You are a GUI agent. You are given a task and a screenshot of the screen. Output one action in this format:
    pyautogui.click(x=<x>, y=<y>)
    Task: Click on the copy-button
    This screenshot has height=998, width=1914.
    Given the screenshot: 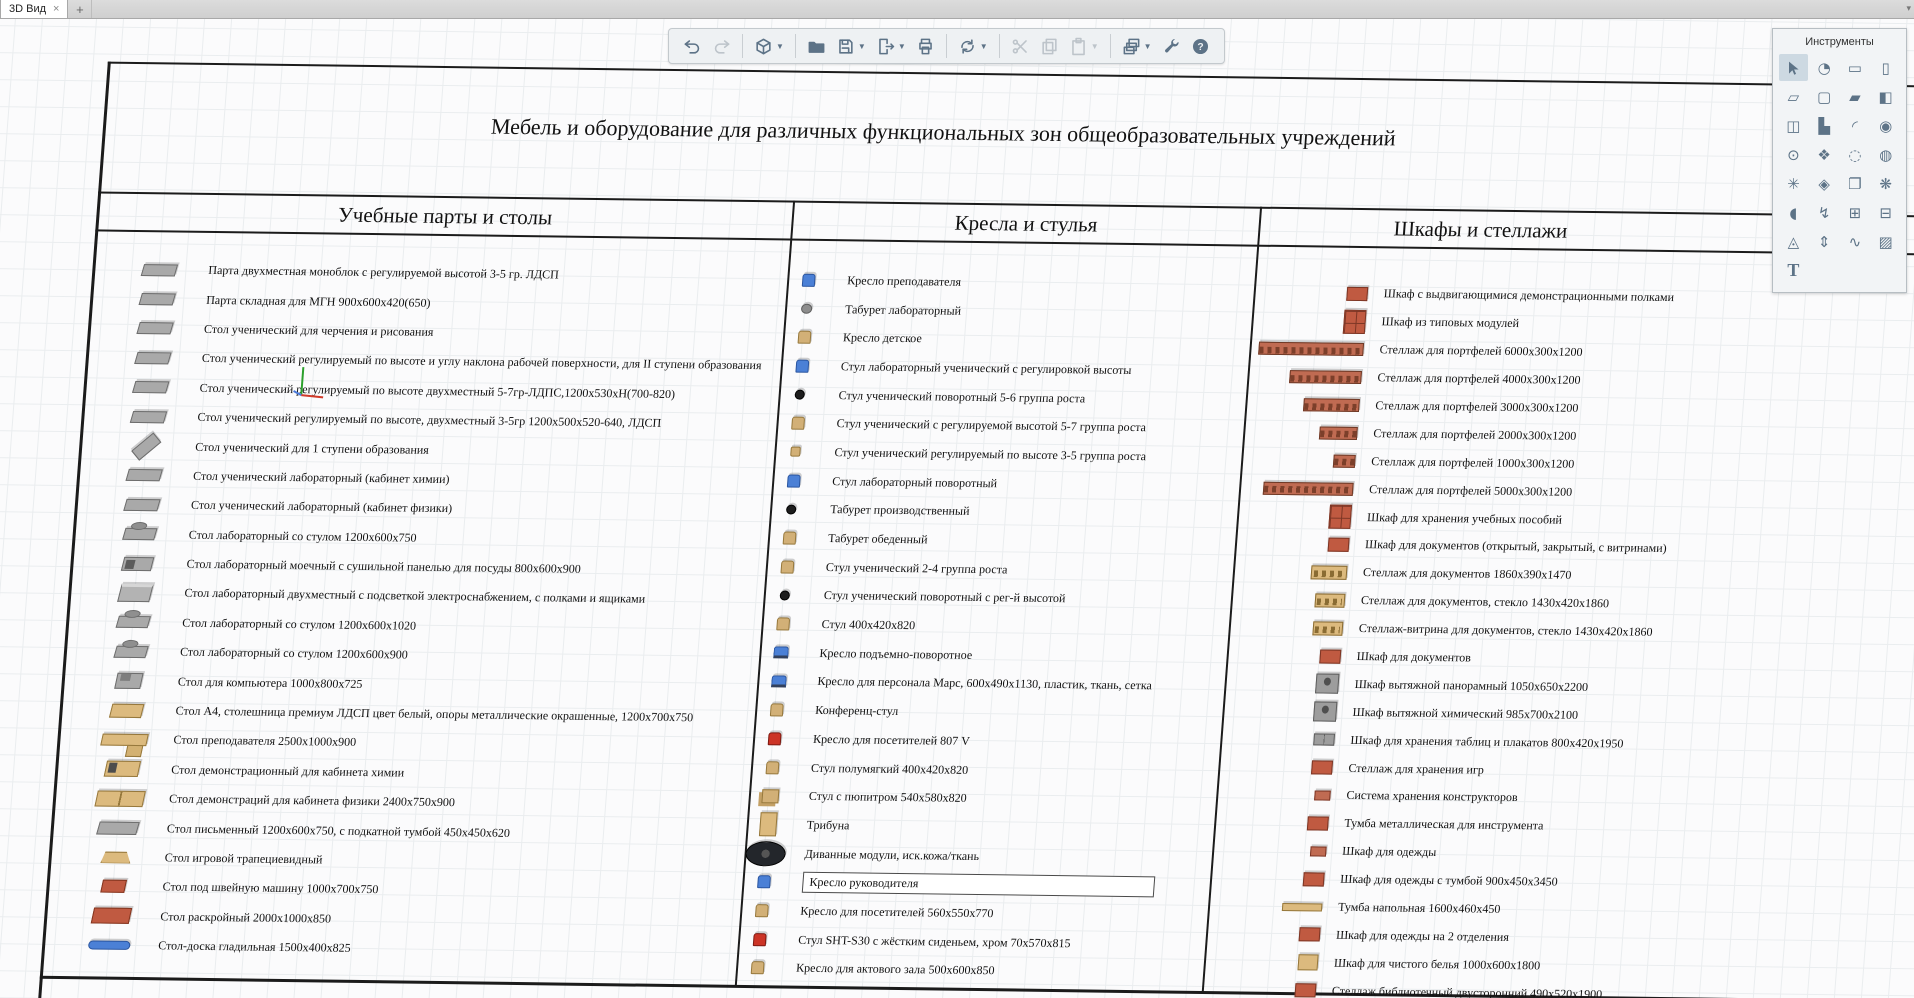 What is the action you would take?
    pyautogui.click(x=1049, y=46)
    